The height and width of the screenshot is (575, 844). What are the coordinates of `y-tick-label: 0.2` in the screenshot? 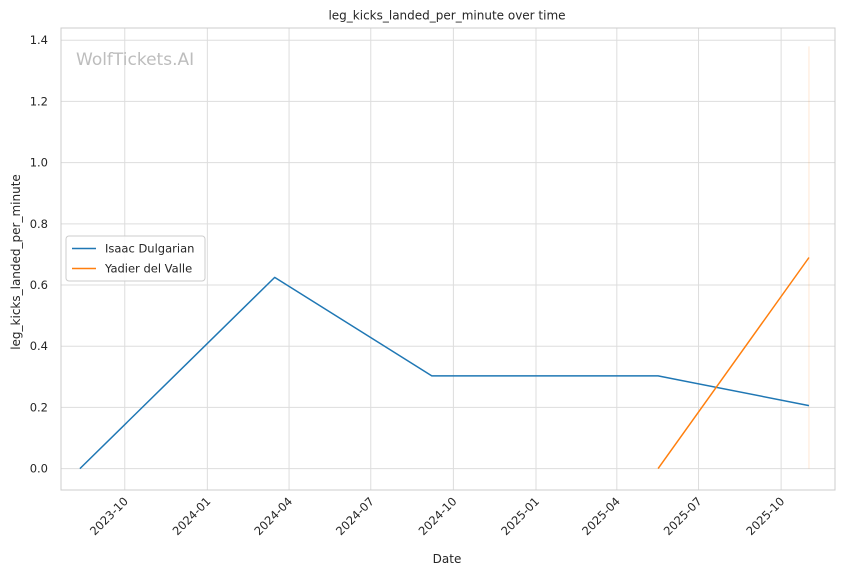 It's located at (39, 407).